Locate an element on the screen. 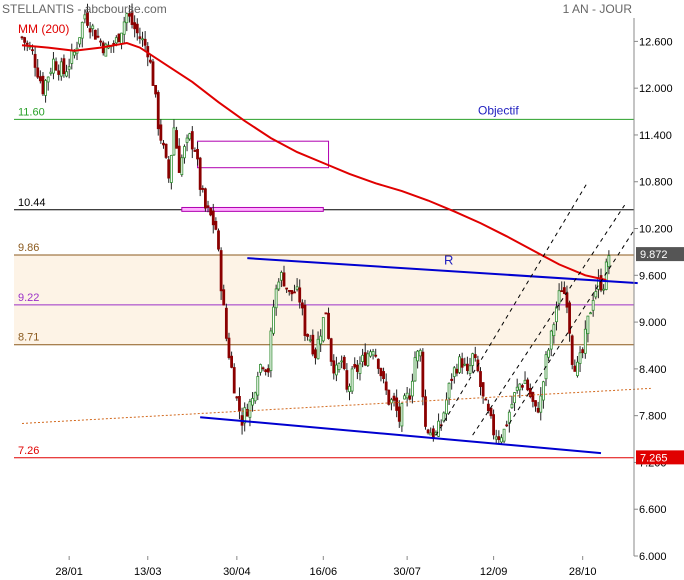 Image resolution: width=684 pixels, height=580 pixels. level-label: 9.22 is located at coordinates (28, 298).